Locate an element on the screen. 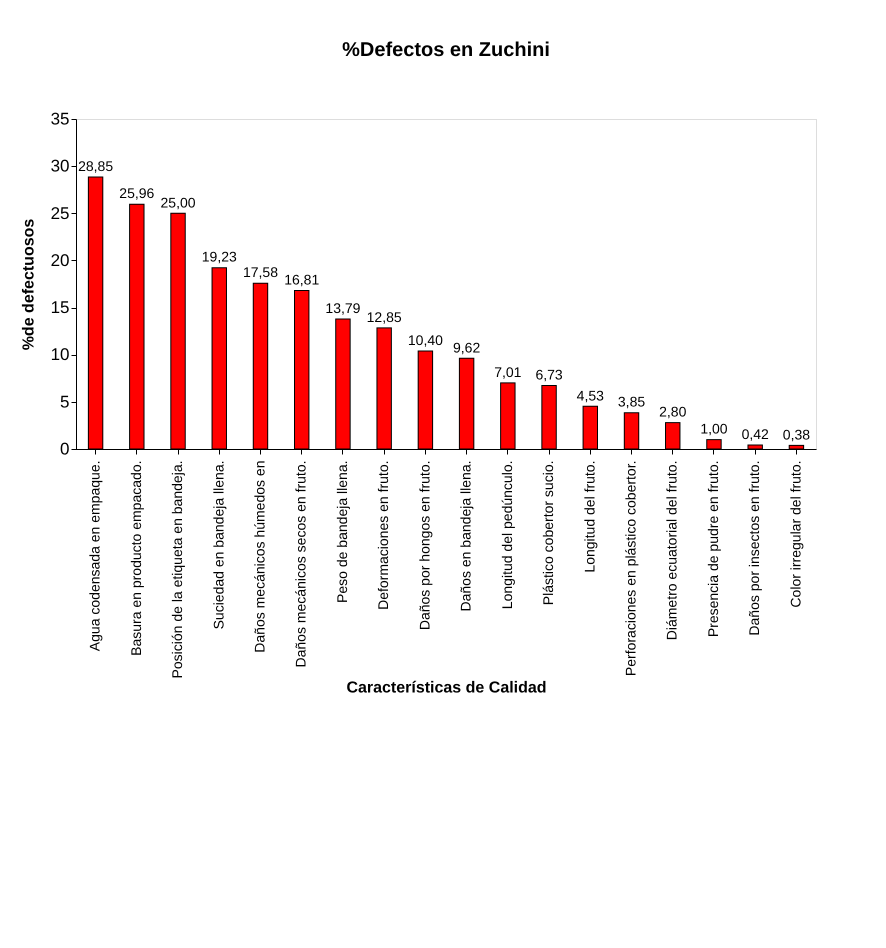 This screenshot has width=886, height=948. data-label: 3,85 is located at coordinates (632, 402).